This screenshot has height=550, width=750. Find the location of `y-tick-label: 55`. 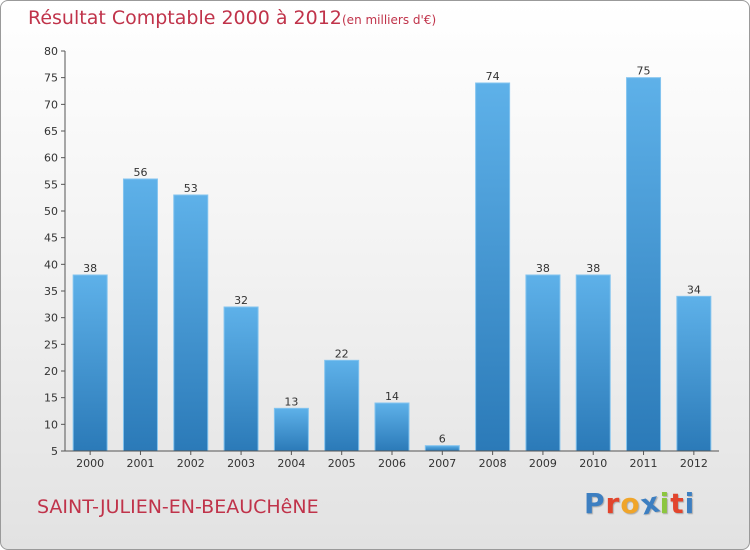

y-tick-label: 55 is located at coordinates (51, 184).